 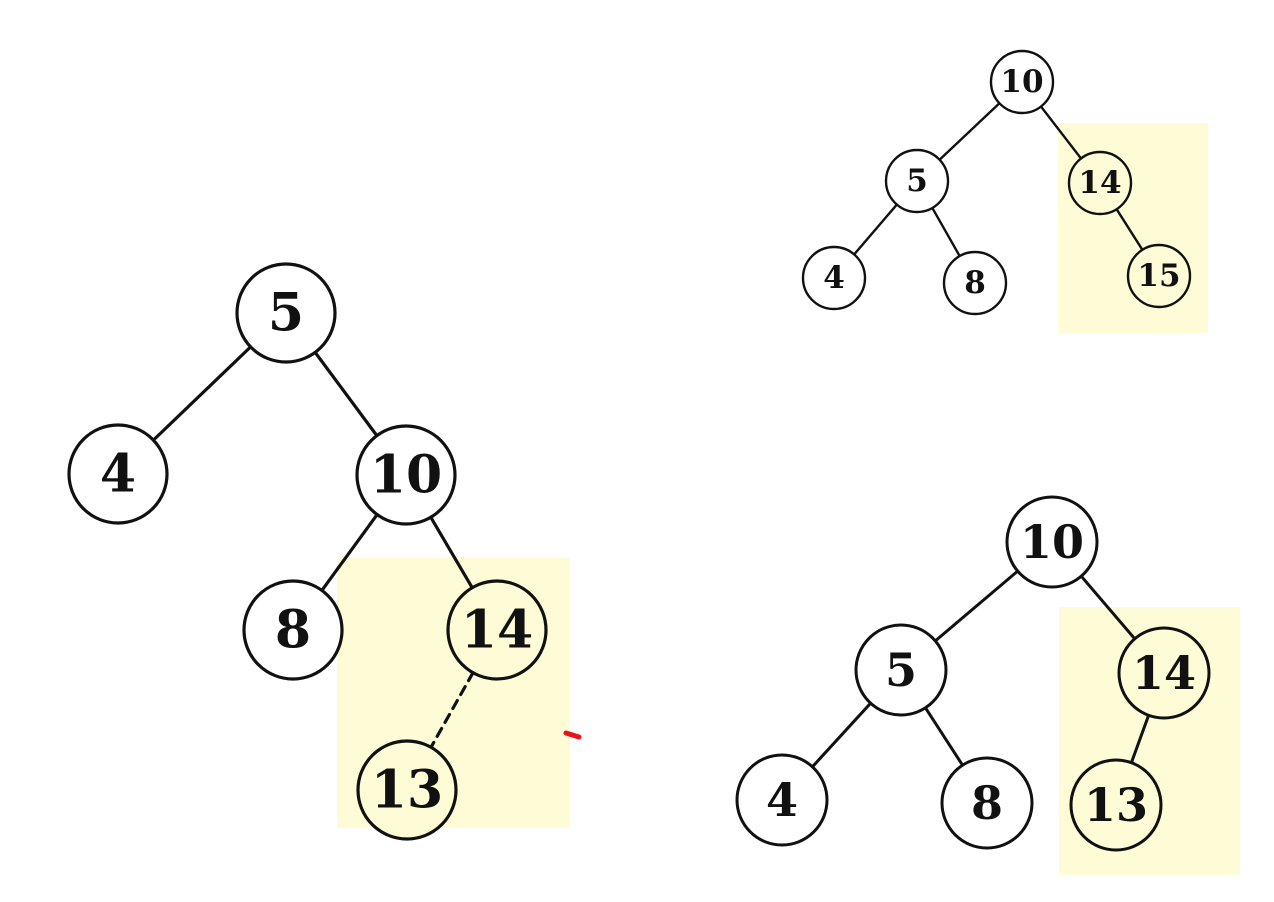 What do you see at coordinates (944, 736) in the screenshot?
I see `edge-B5-B8` at bounding box center [944, 736].